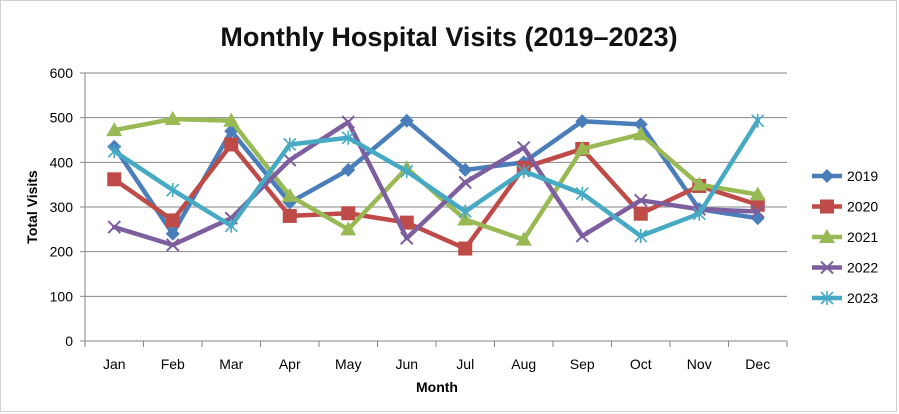 The width and height of the screenshot is (899, 414). I want to click on x-tick-label: Aug, so click(523, 364).